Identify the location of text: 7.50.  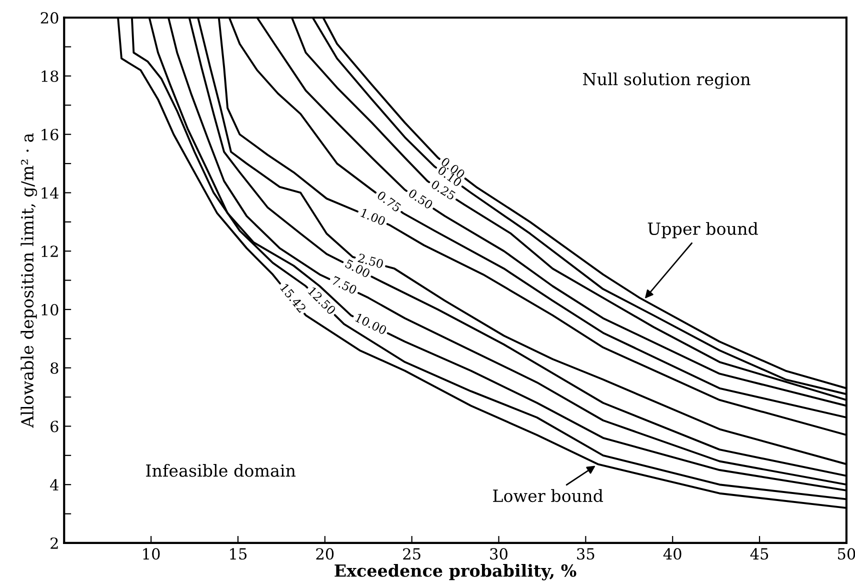
(344, 285).